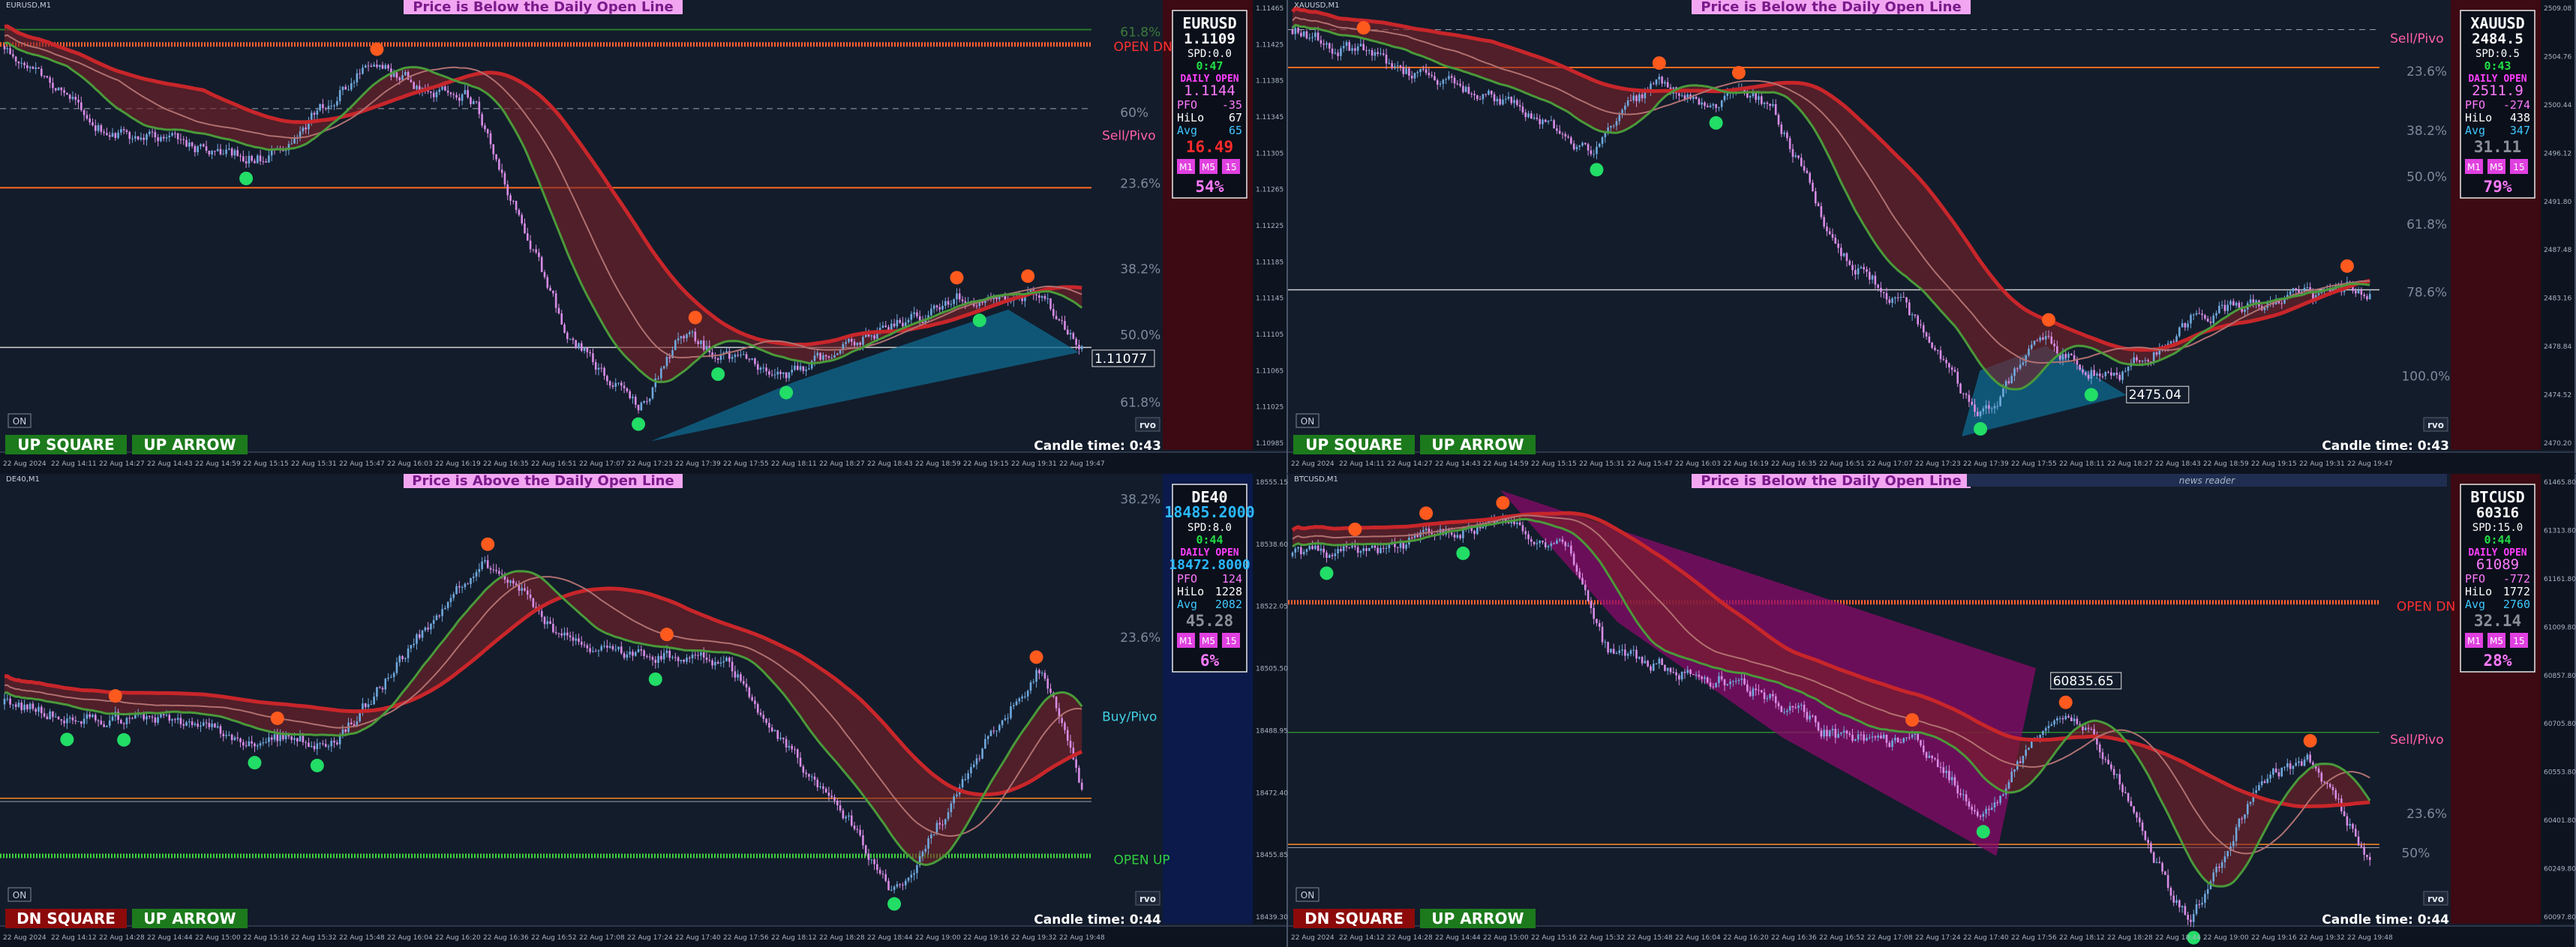 Image resolution: width=2576 pixels, height=947 pixels. What do you see at coordinates (543, 691) in the screenshot?
I see `ma-slow` at bounding box center [543, 691].